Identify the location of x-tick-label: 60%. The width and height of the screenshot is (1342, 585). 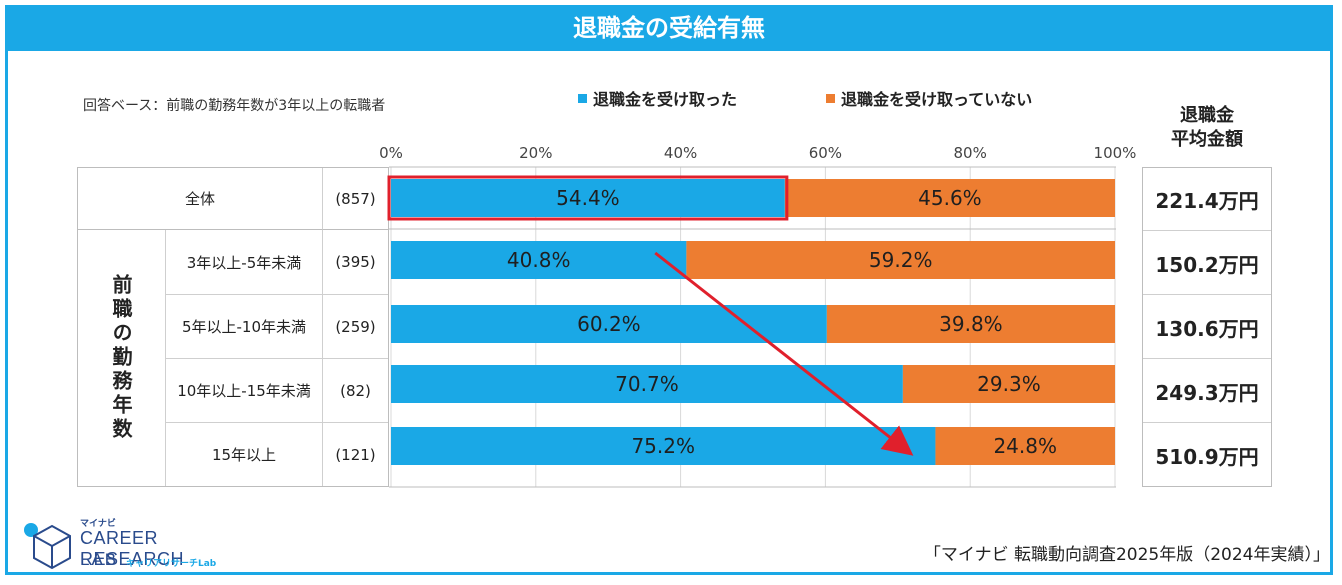
(825, 153).